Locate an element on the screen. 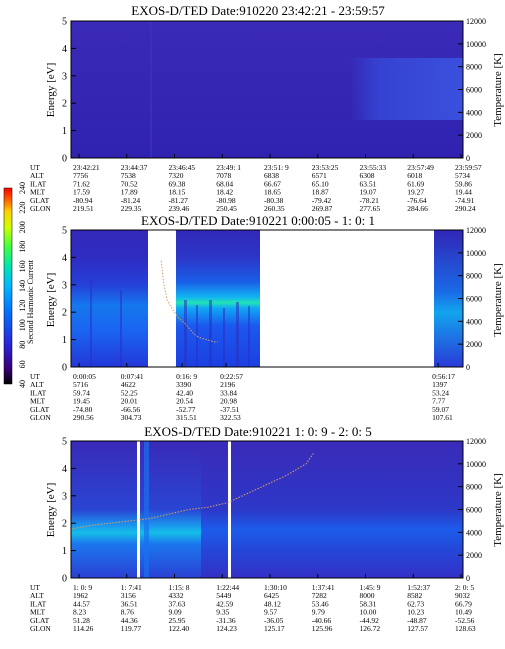 Image resolution: width=505 pixels, height=649 pixels. colorbar-tick-label: 160 is located at coordinates (22, 266).